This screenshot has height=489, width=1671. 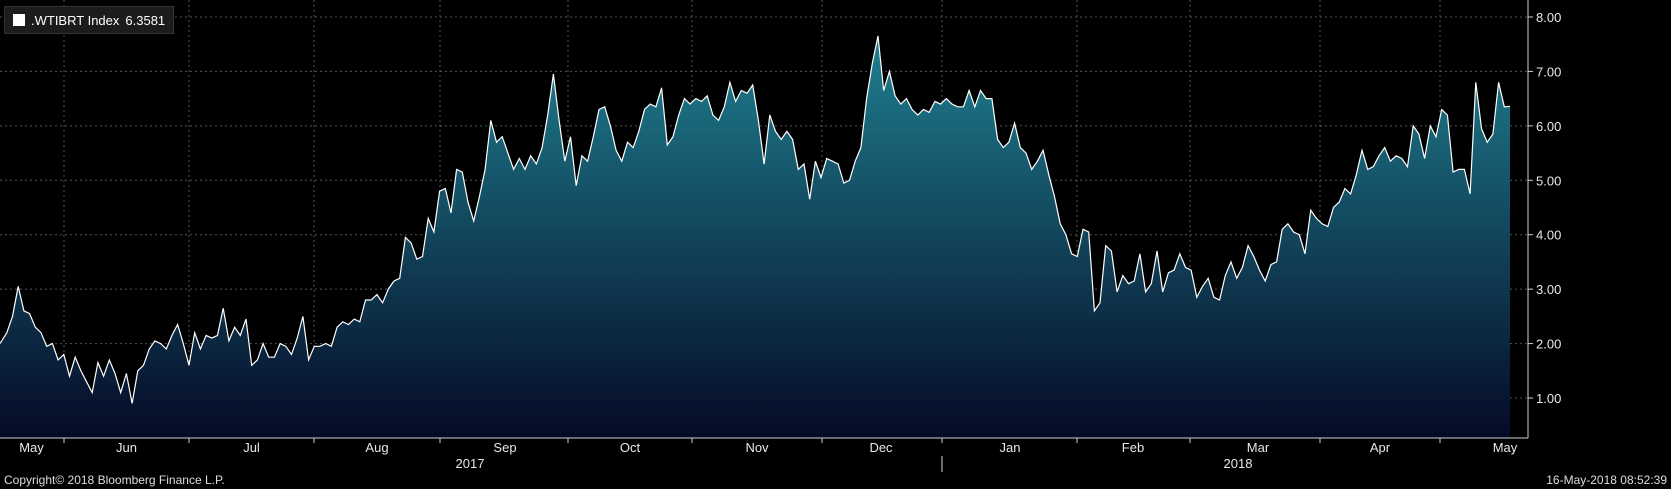 I want to click on y-tick-label: 7.00, so click(x=1548, y=71).